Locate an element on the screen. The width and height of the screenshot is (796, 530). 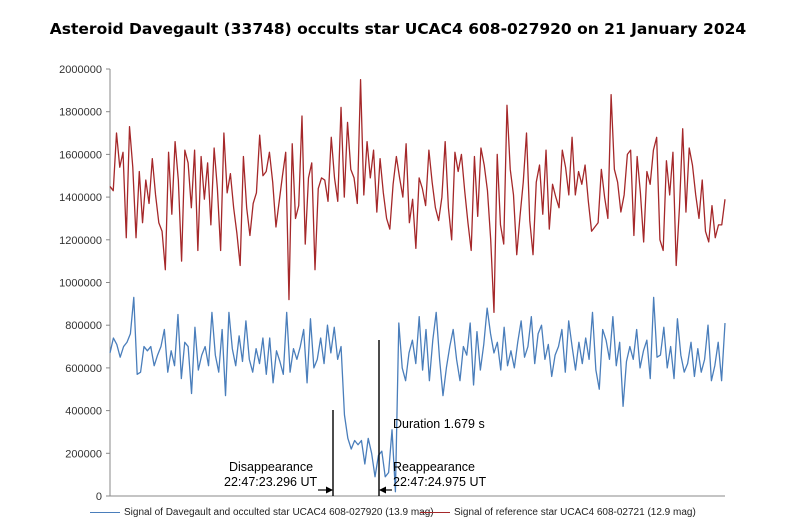
y-tick-label: 400000 is located at coordinates (83, 412).